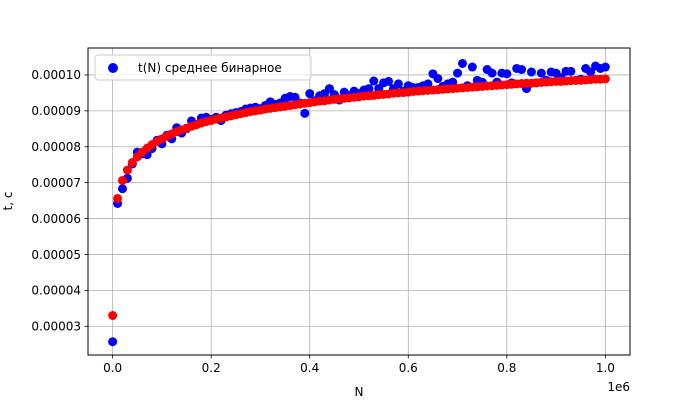 The image size is (700, 400). Describe the element at coordinates (56, 219) in the screenshot. I see `y-tick-label: 0.00006` at that location.